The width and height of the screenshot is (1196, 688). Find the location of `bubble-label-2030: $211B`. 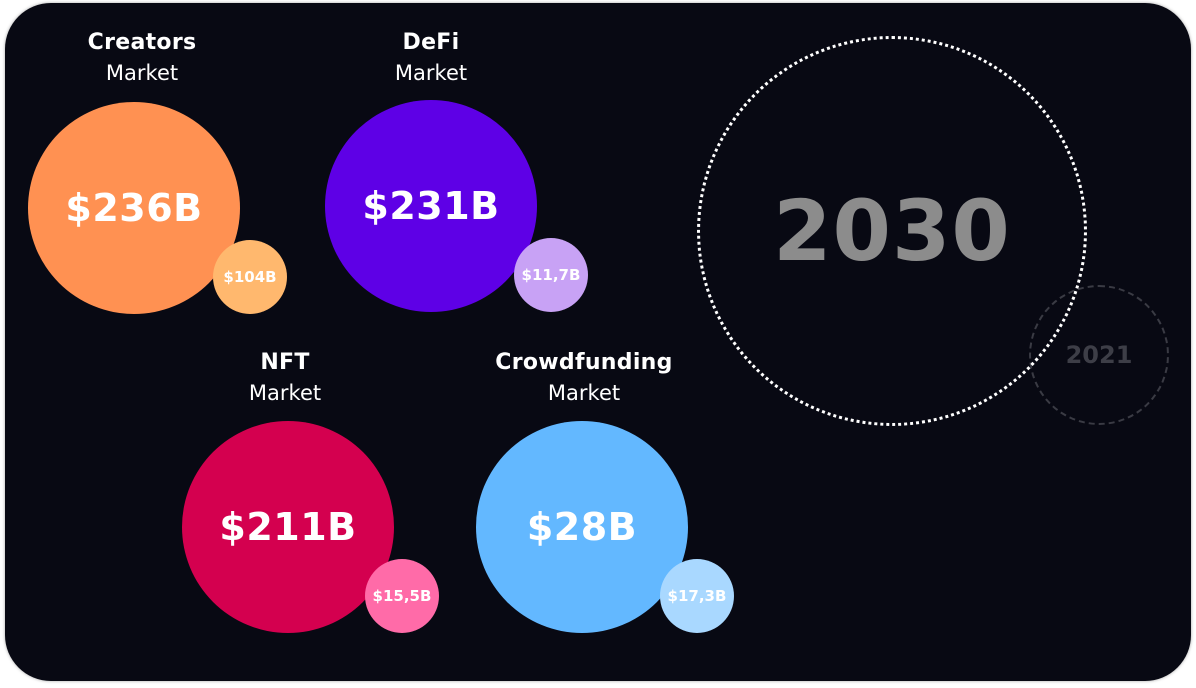

bubble-label-2030: $211B is located at coordinates (288, 527).